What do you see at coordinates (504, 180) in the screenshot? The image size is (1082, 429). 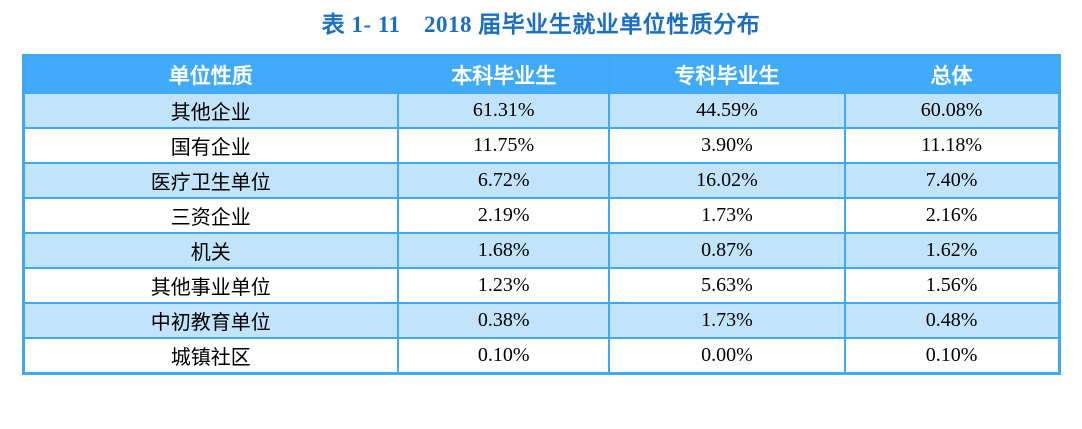 I see `value-cell: 6.72%` at bounding box center [504, 180].